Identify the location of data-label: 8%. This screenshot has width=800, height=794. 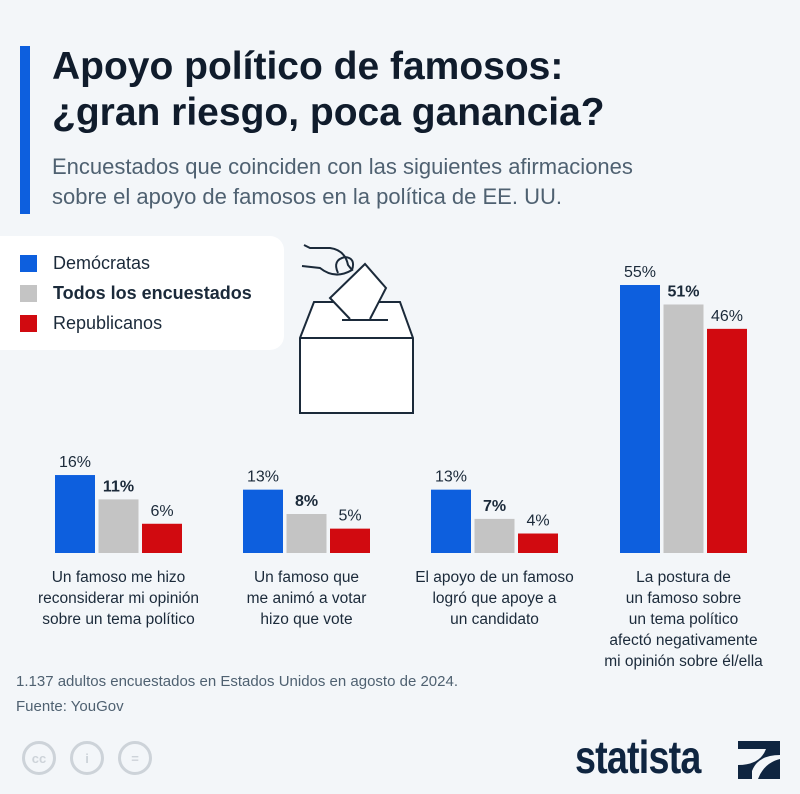
(306, 501).